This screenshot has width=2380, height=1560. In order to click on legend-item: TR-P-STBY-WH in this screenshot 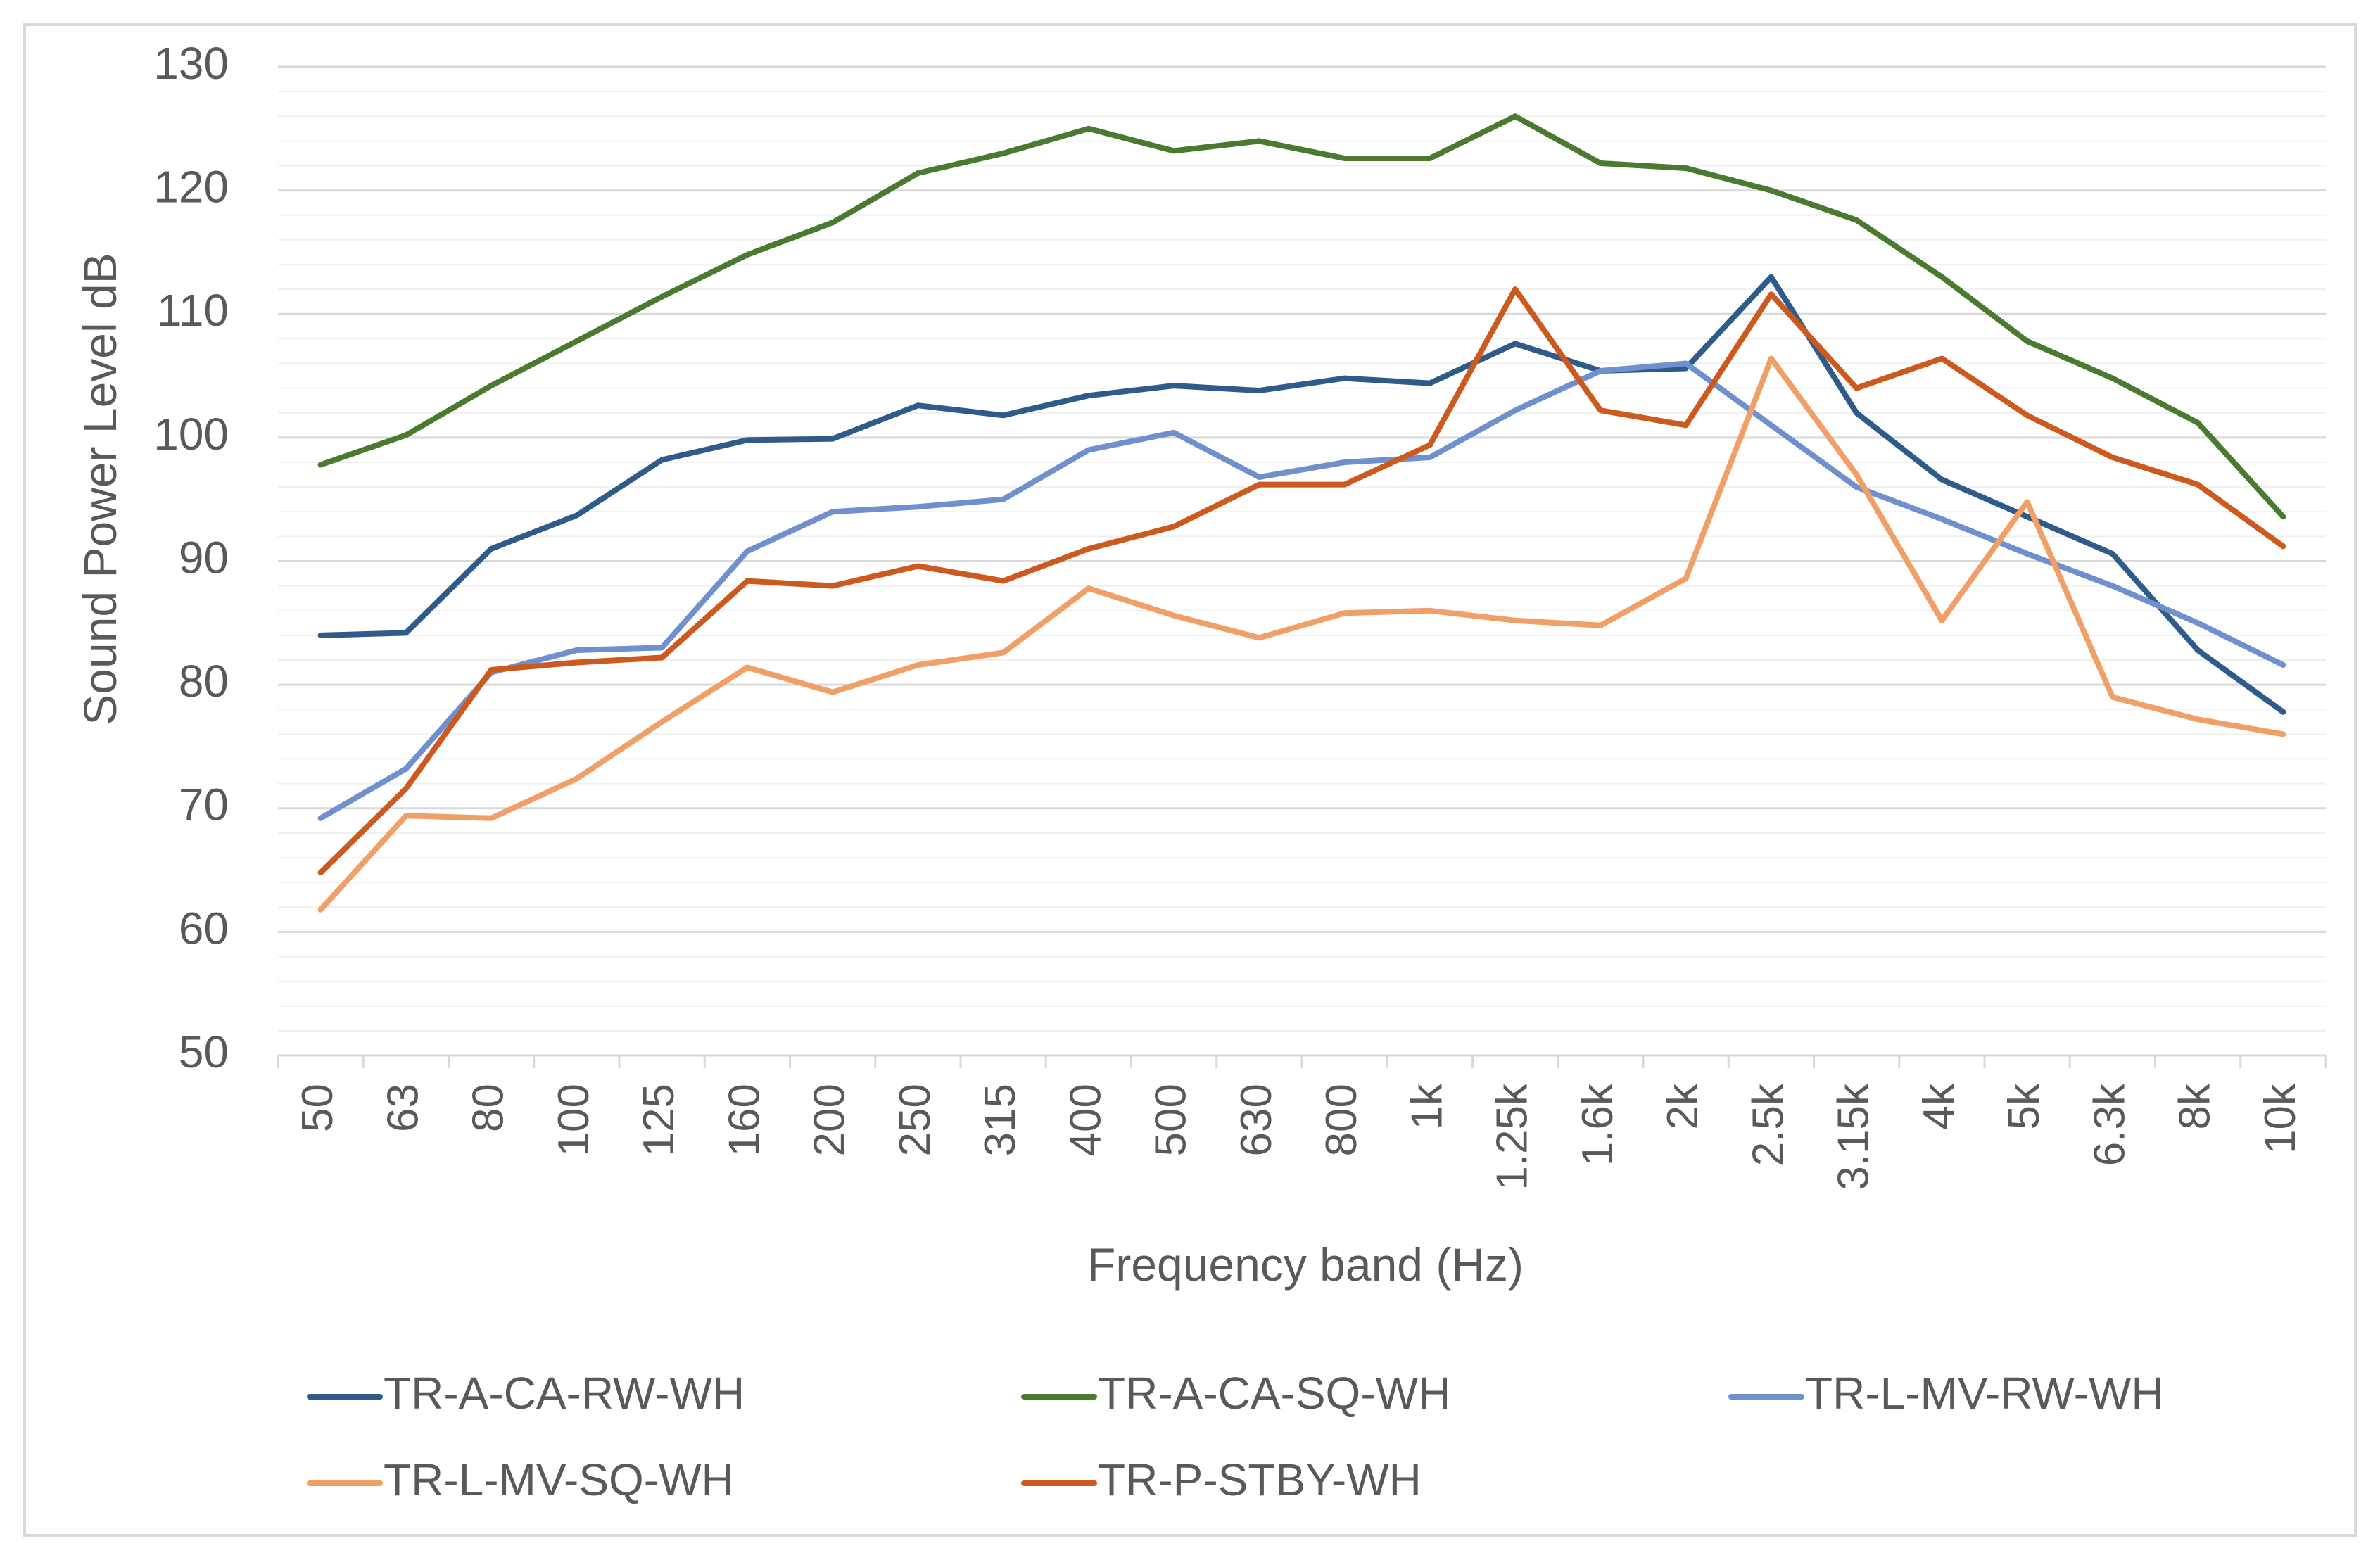, I will do `click(1221, 1479)`.